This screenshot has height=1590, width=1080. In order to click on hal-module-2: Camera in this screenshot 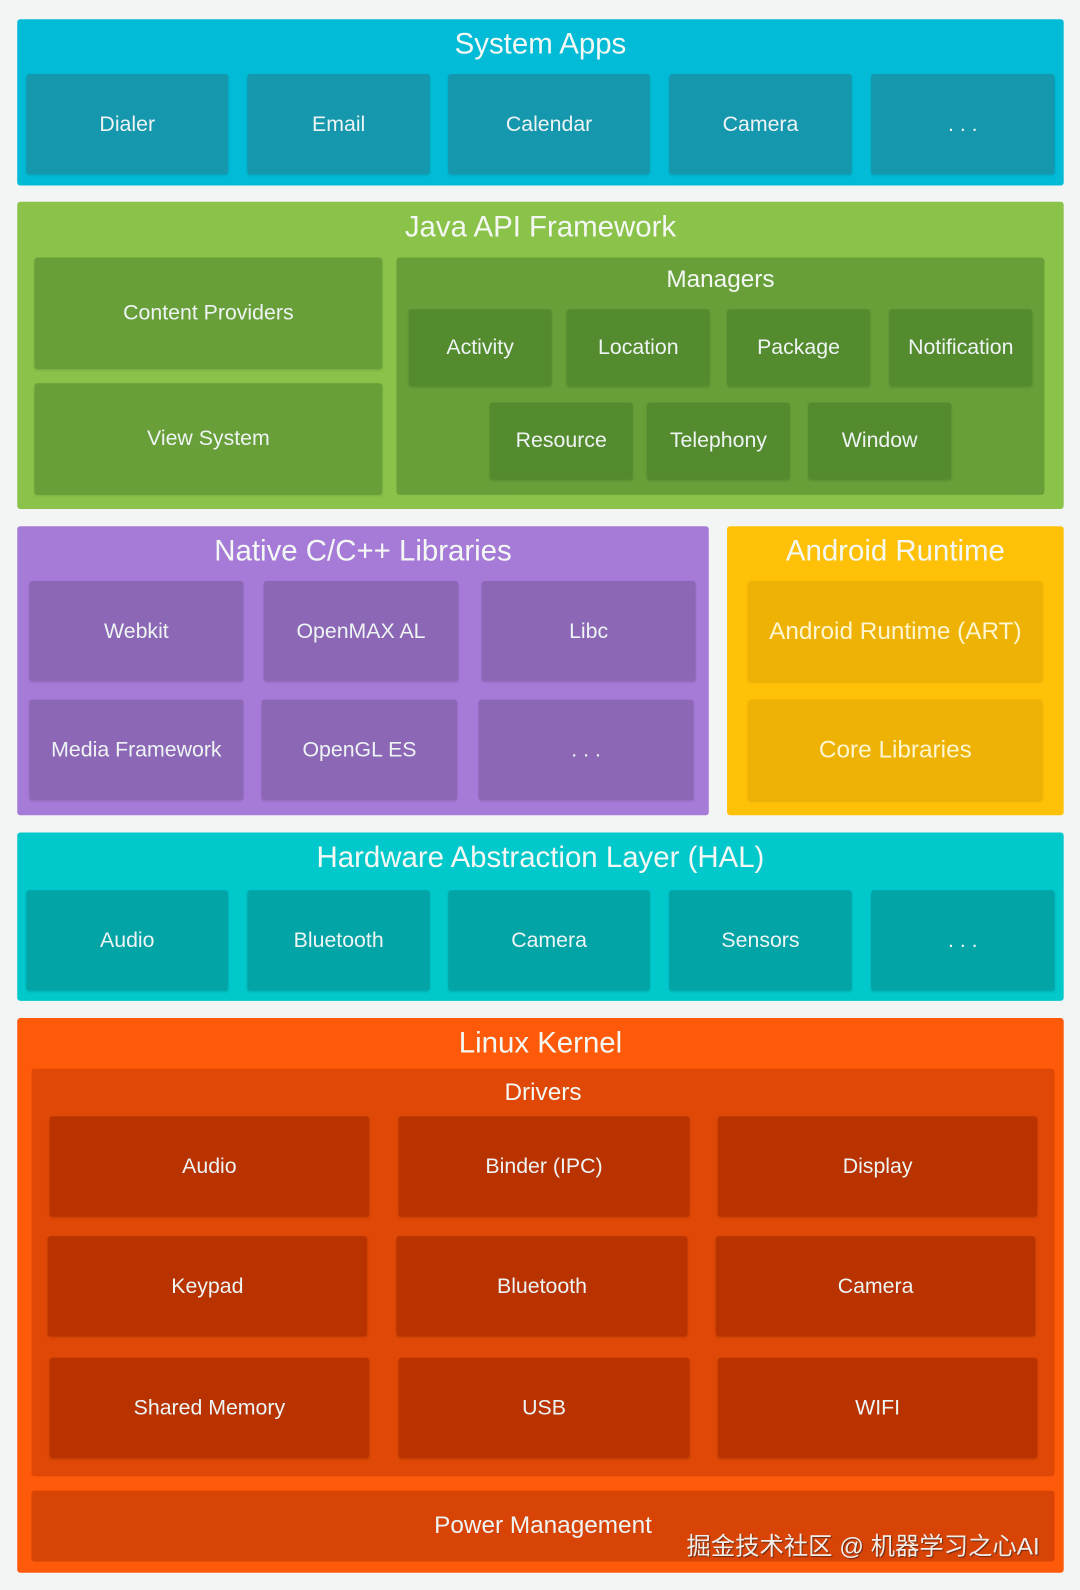, I will do `click(549, 940)`.